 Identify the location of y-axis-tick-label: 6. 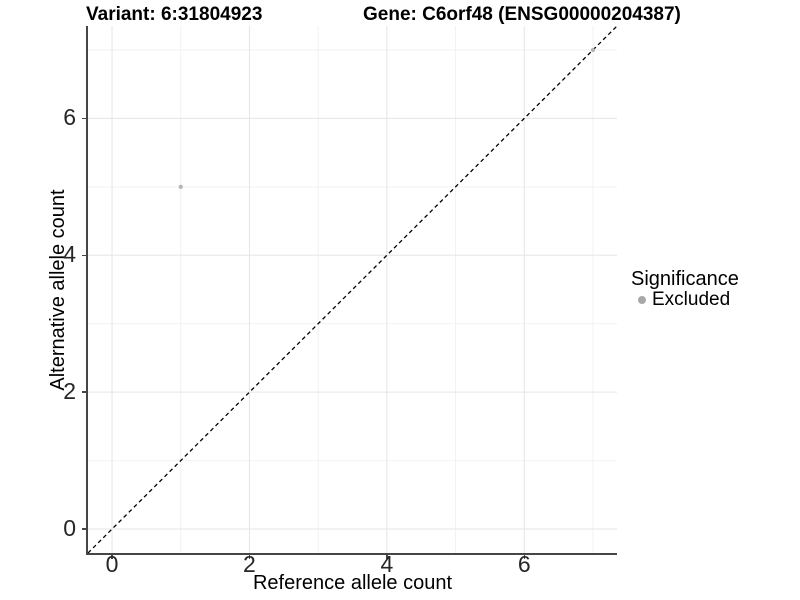
(69, 116).